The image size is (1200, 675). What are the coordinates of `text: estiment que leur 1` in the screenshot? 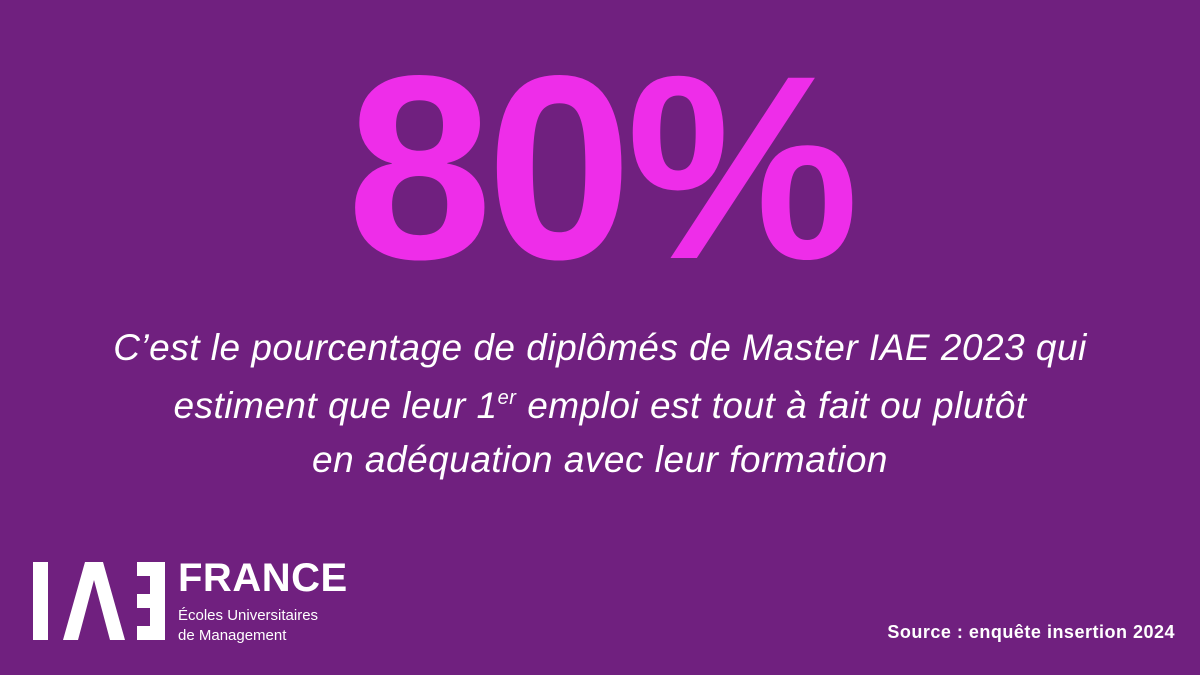 It's located at (335, 405).